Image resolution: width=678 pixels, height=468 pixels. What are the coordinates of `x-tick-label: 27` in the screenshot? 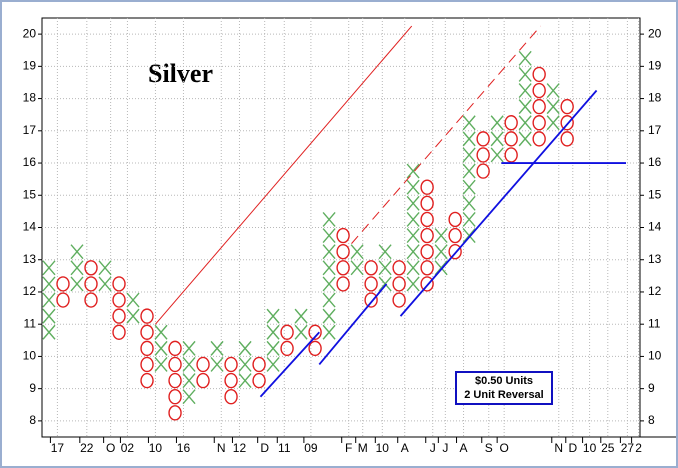 It's located at (628, 448).